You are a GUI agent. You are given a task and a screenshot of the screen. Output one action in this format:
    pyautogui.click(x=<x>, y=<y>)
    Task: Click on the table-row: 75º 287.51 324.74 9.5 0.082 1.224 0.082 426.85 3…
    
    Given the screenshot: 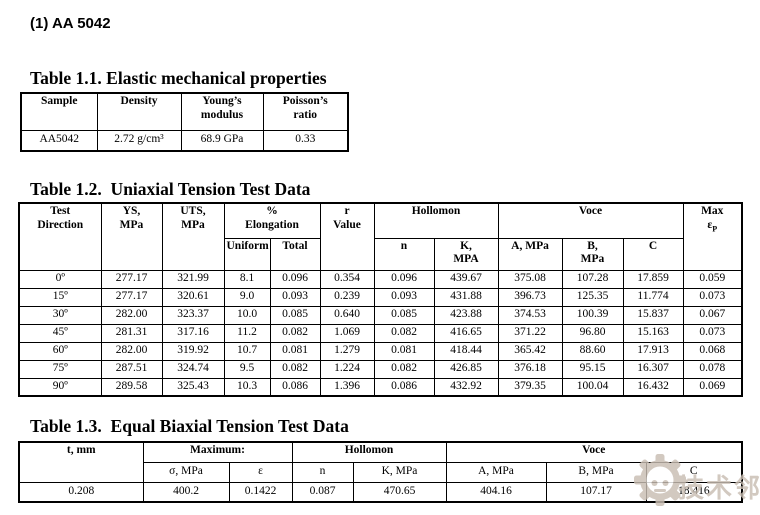 What is the action you would take?
    pyautogui.click(x=380, y=369)
    